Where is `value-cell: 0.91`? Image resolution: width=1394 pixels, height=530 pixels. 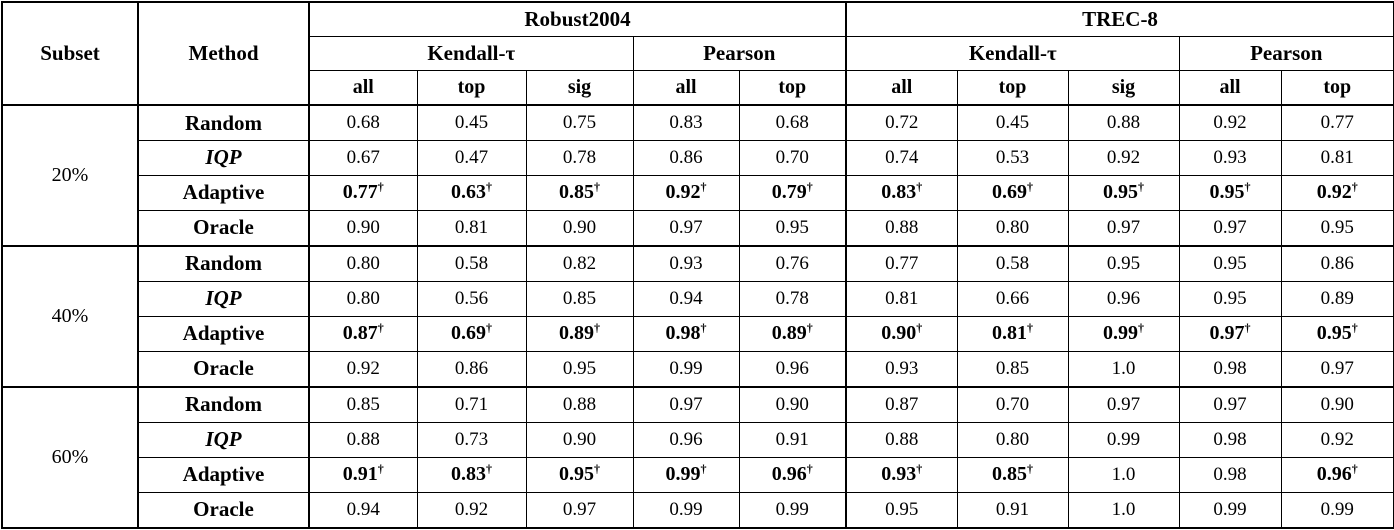 value-cell: 0.91 is located at coordinates (792, 439).